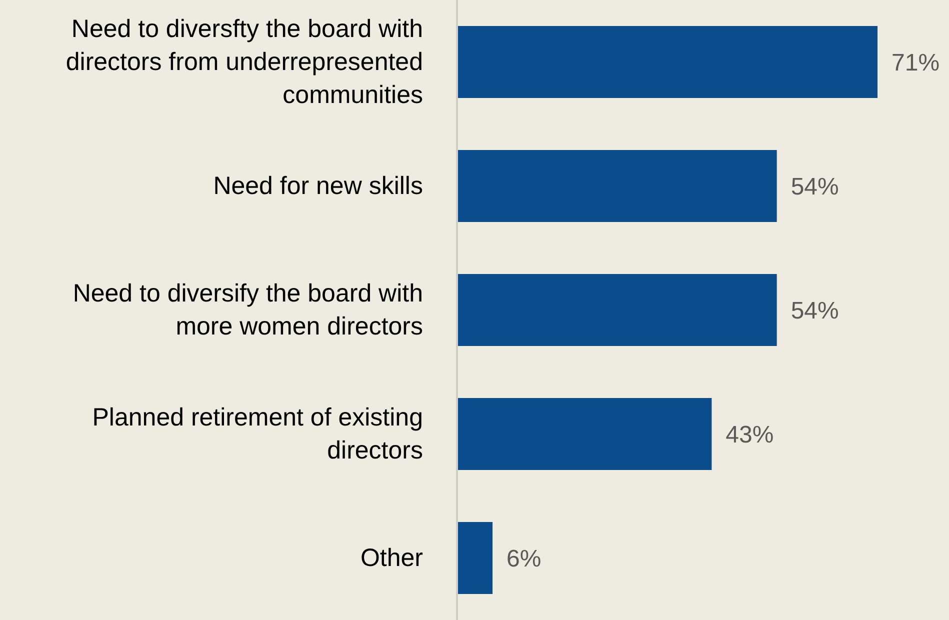 This screenshot has height=620, width=949. Describe the element at coordinates (247, 310) in the screenshot. I see `y-tick-label: Need to diversify the board with more women directors` at that location.